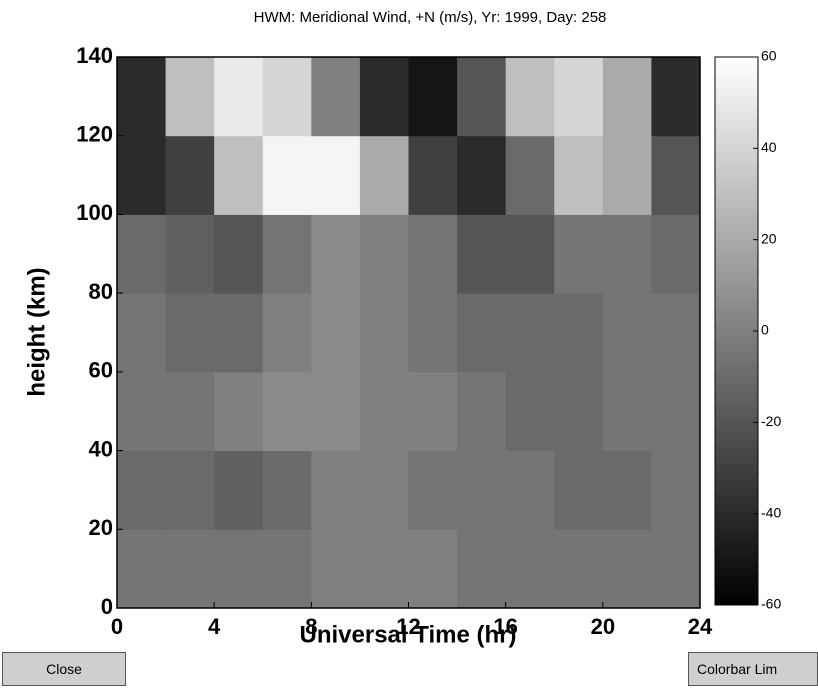 The image size is (818, 690). I want to click on x-tick-label: 8, so click(311, 626).